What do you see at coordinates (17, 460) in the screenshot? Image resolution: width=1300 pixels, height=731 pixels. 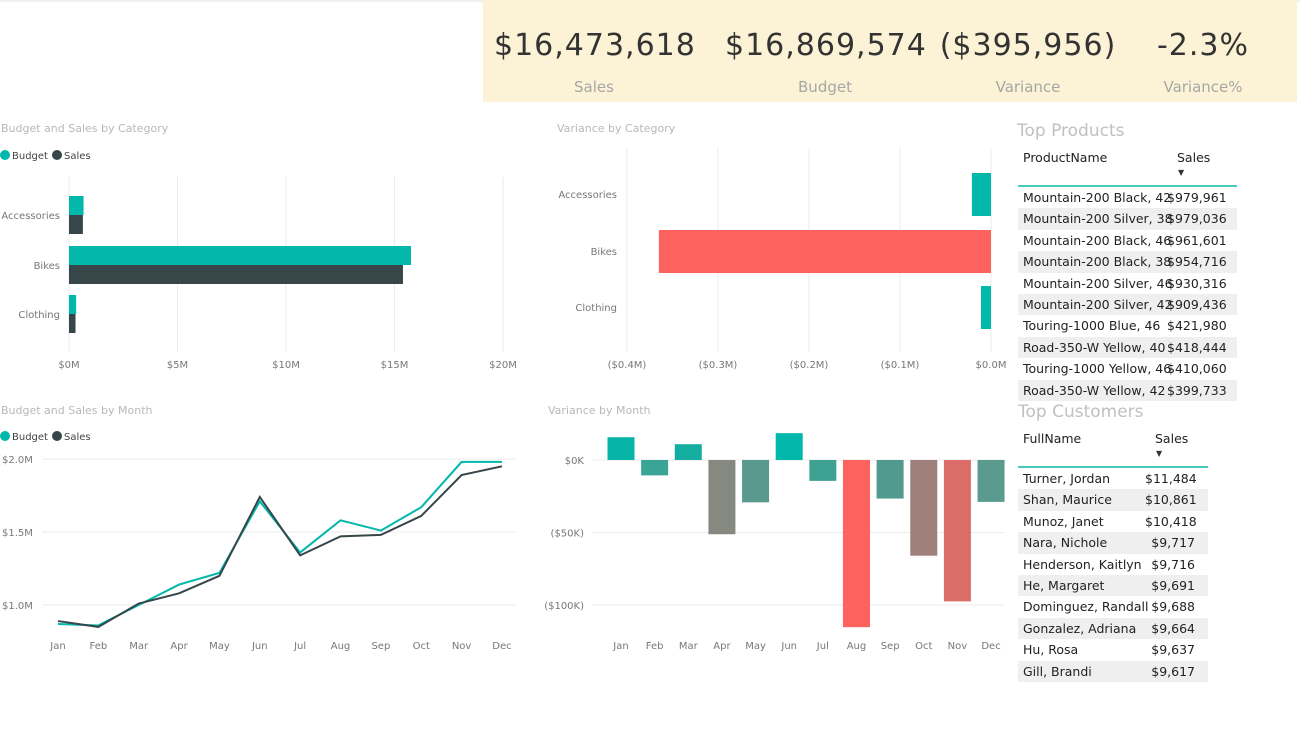 I see `y-tick-label: $2.0M` at bounding box center [17, 460].